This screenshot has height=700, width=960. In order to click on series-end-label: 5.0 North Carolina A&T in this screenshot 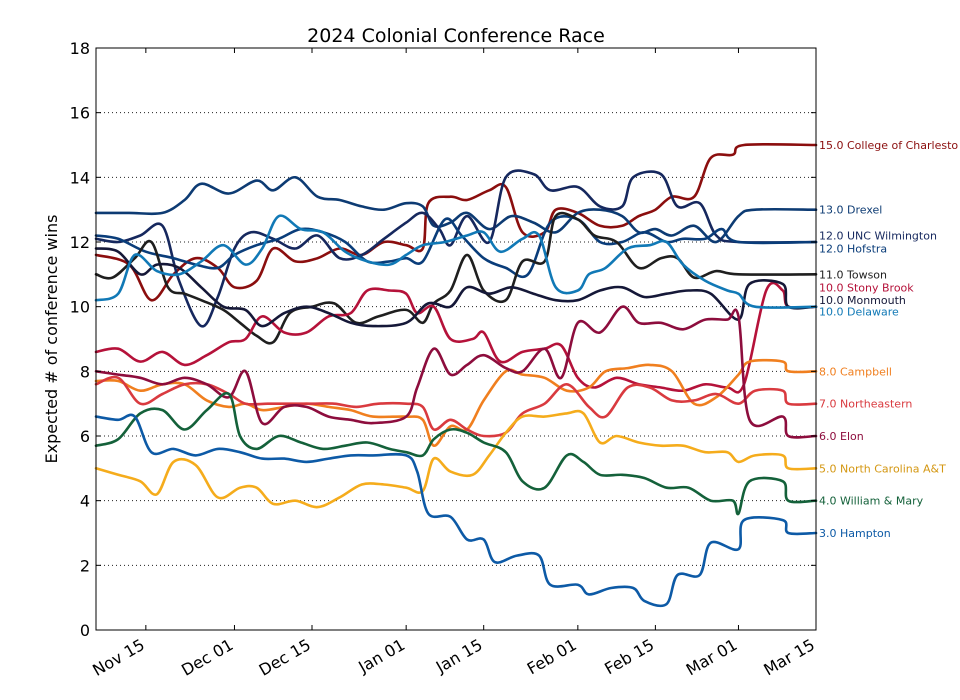, I will do `click(882, 468)`.